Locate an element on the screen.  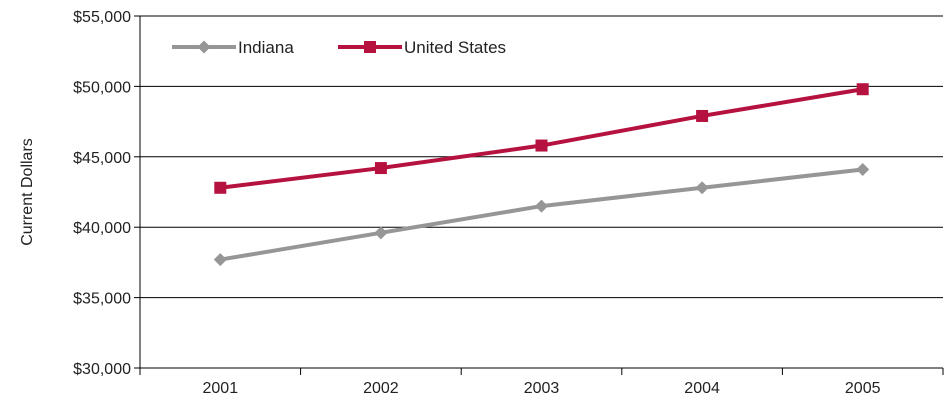
legend-label: Indiana is located at coordinates (266, 47).